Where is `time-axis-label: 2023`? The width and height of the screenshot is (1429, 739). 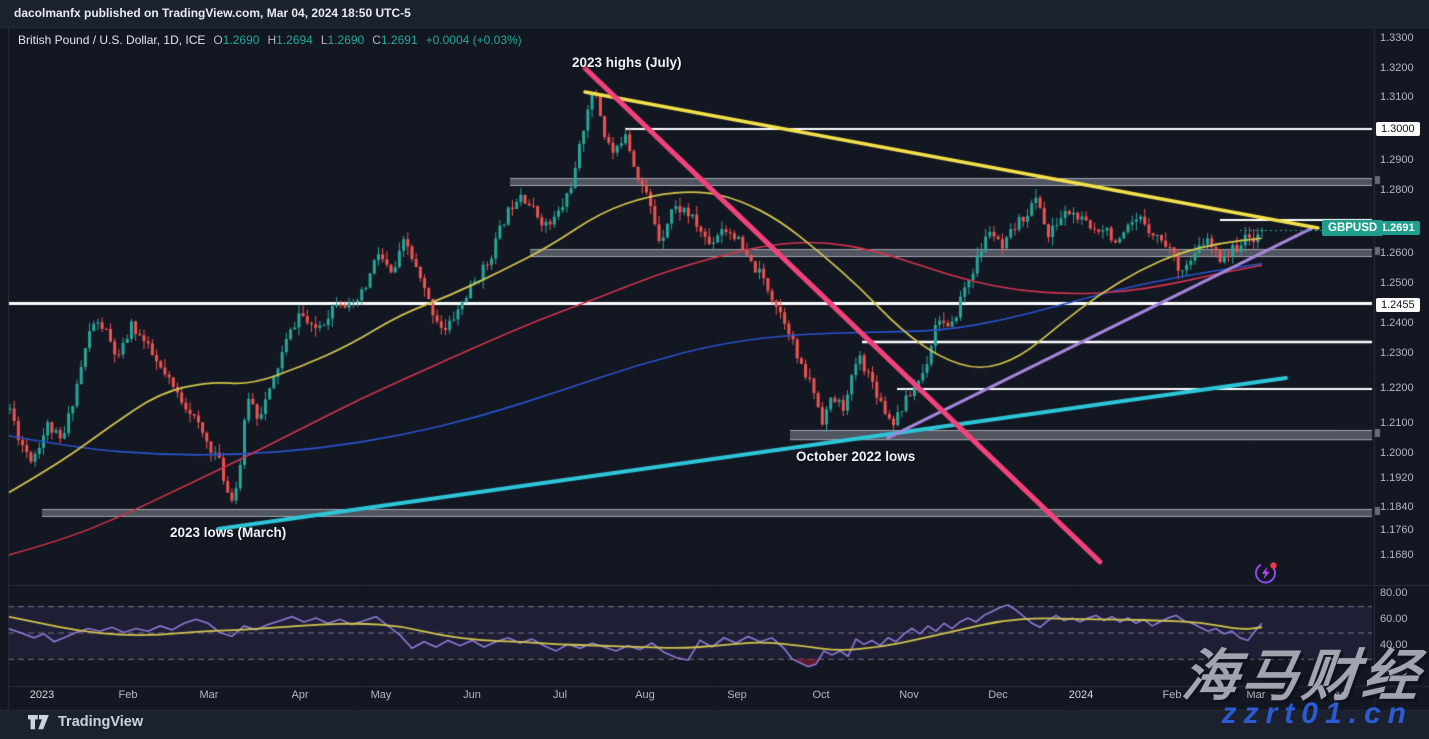 time-axis-label: 2023 is located at coordinates (42, 695).